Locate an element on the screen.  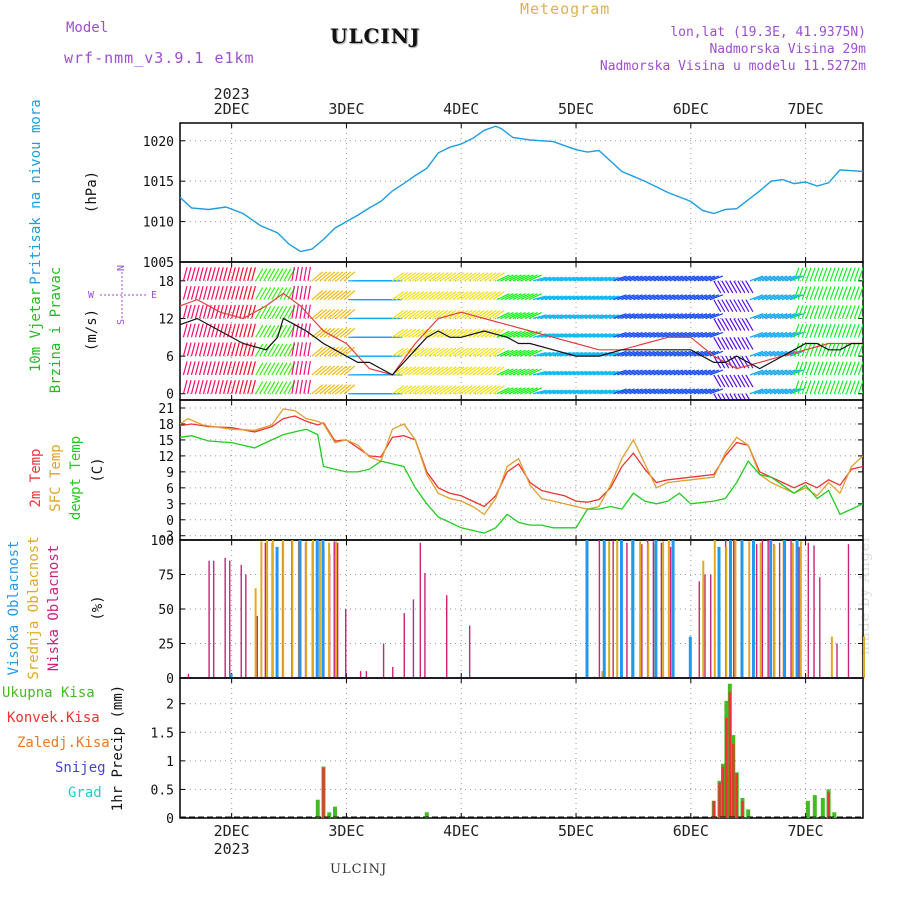
ytick-label-temp: 12 is located at coordinates (166, 457).